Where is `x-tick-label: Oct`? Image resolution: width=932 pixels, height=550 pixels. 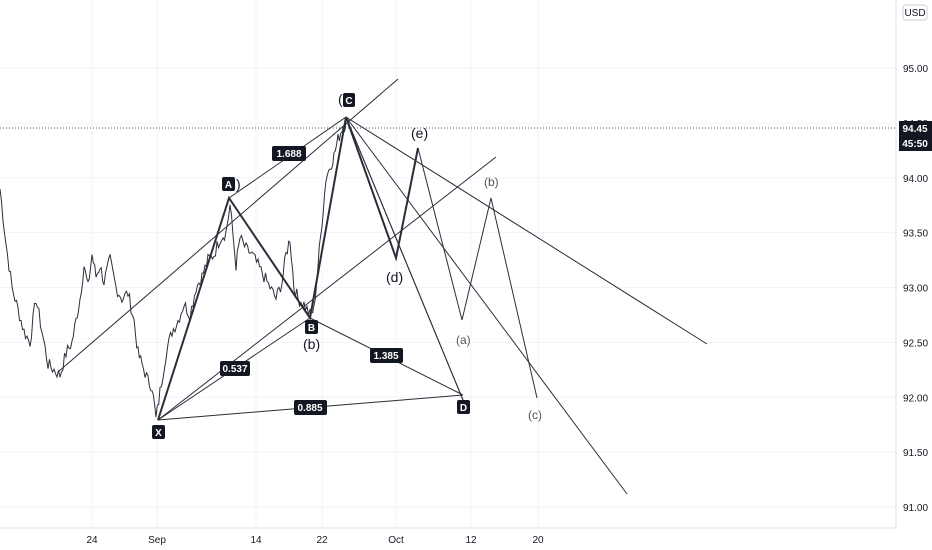
x-tick-label: Oct is located at coordinates (396, 540).